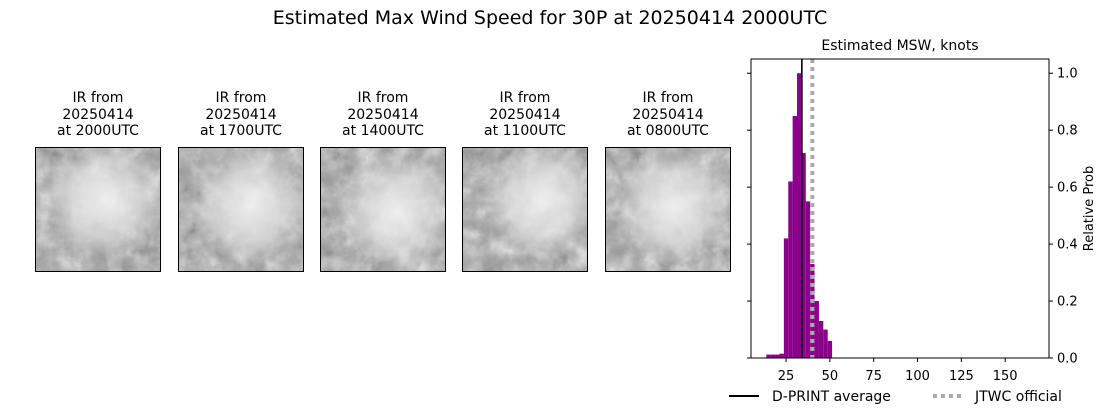  What do you see at coordinates (917, 376) in the screenshot?
I see `x-tick-label: 100` at bounding box center [917, 376].